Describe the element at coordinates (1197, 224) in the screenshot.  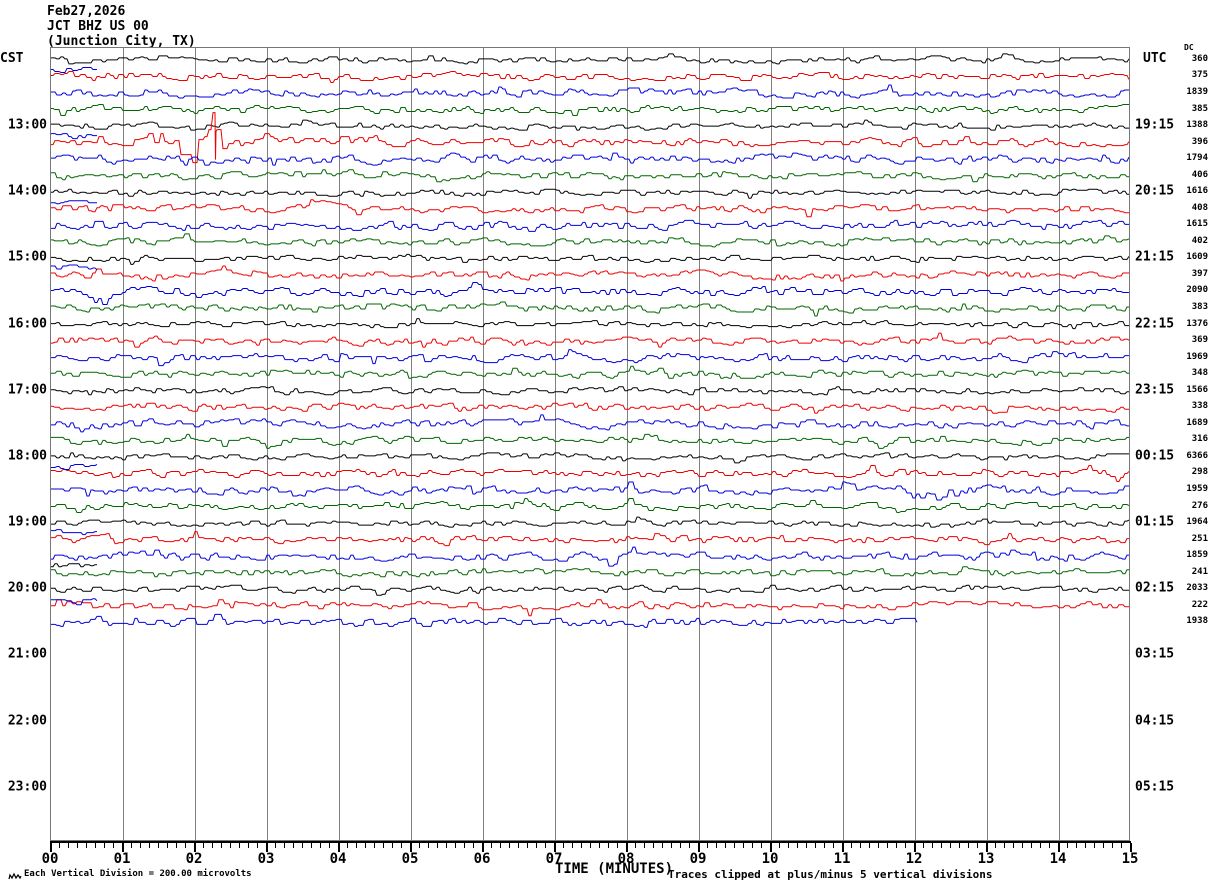
I see `dc-value: 1615` at that location.